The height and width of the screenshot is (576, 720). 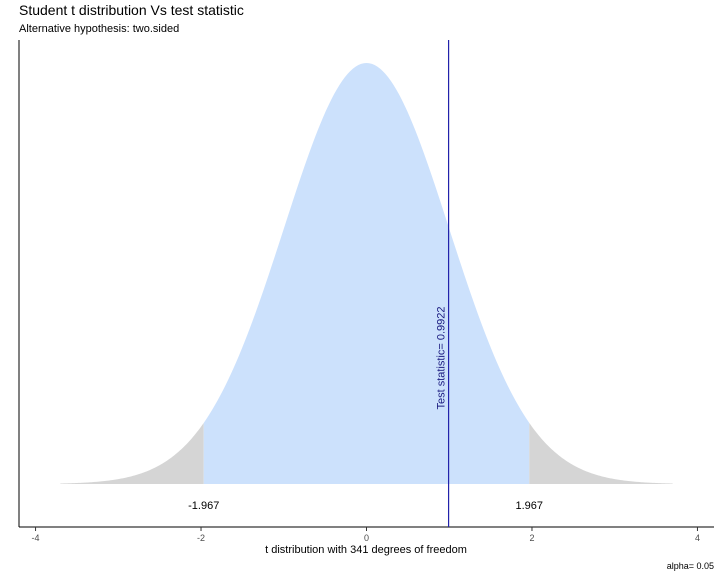 I want to click on x-tick-label: 4, so click(x=697, y=538).